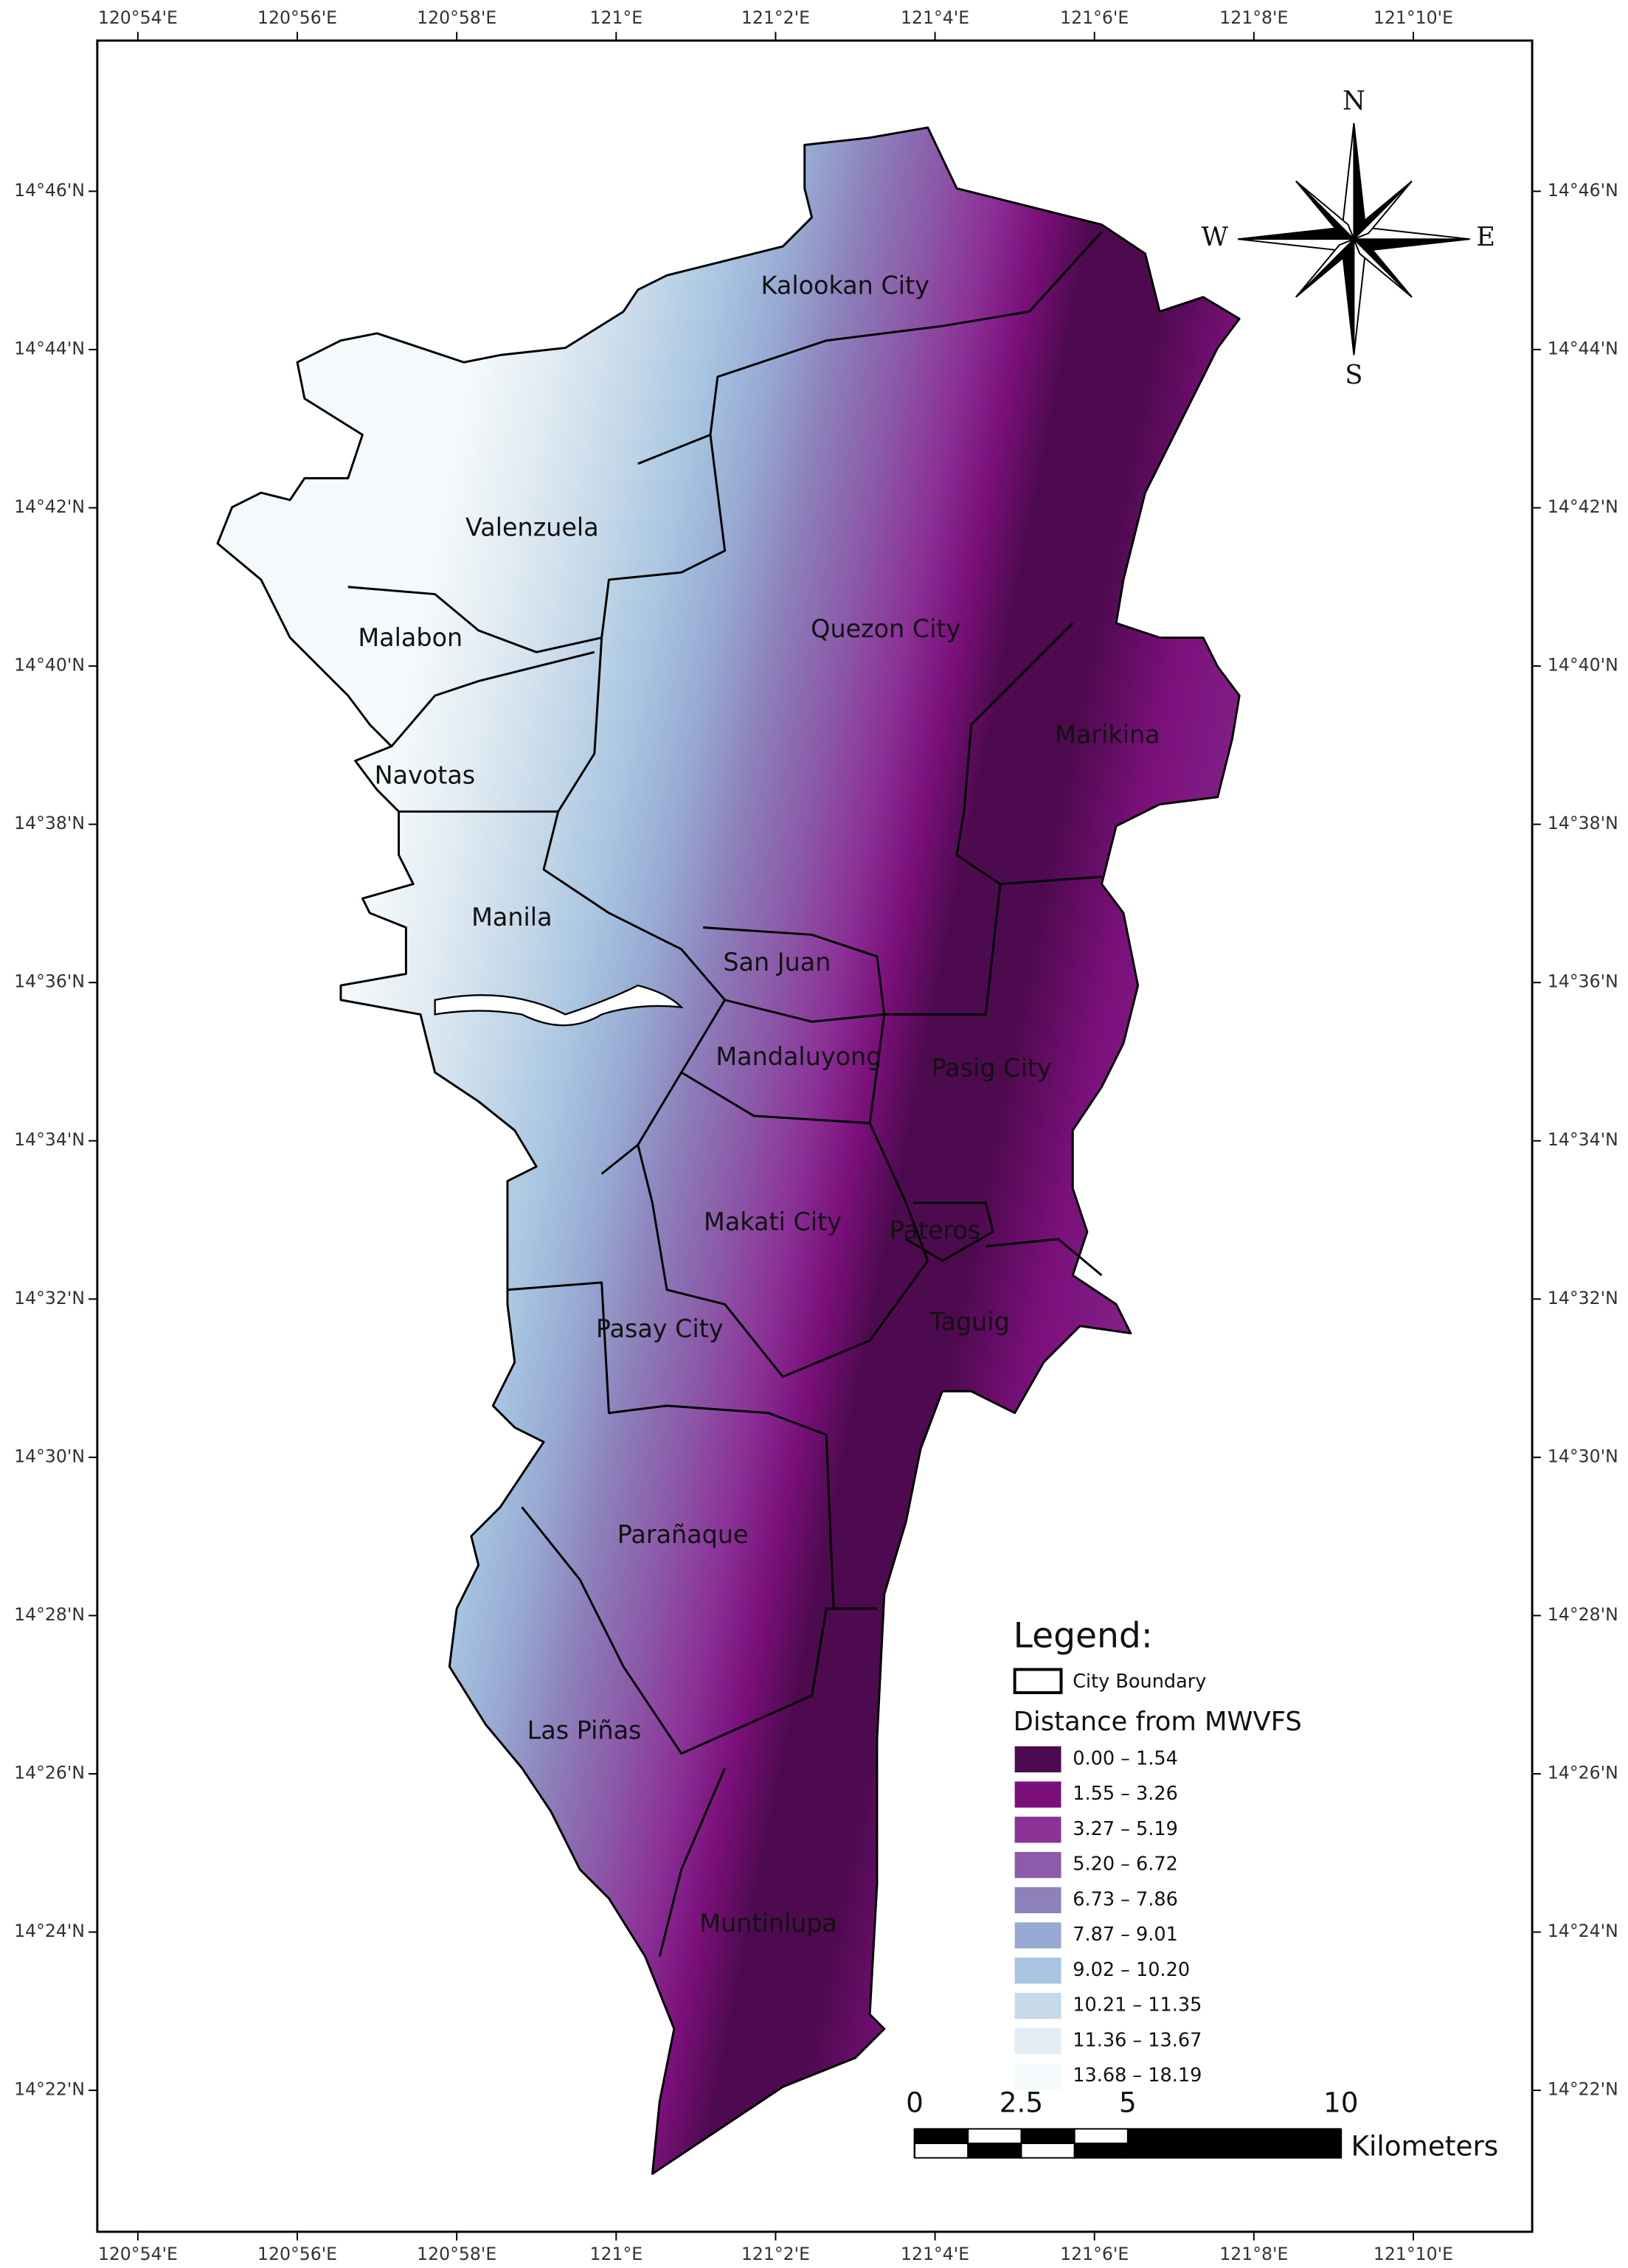 Image resolution: width=1628 pixels, height=2268 pixels. What do you see at coordinates (1083, 1635) in the screenshot?
I see `legend-title: Legend:` at bounding box center [1083, 1635].